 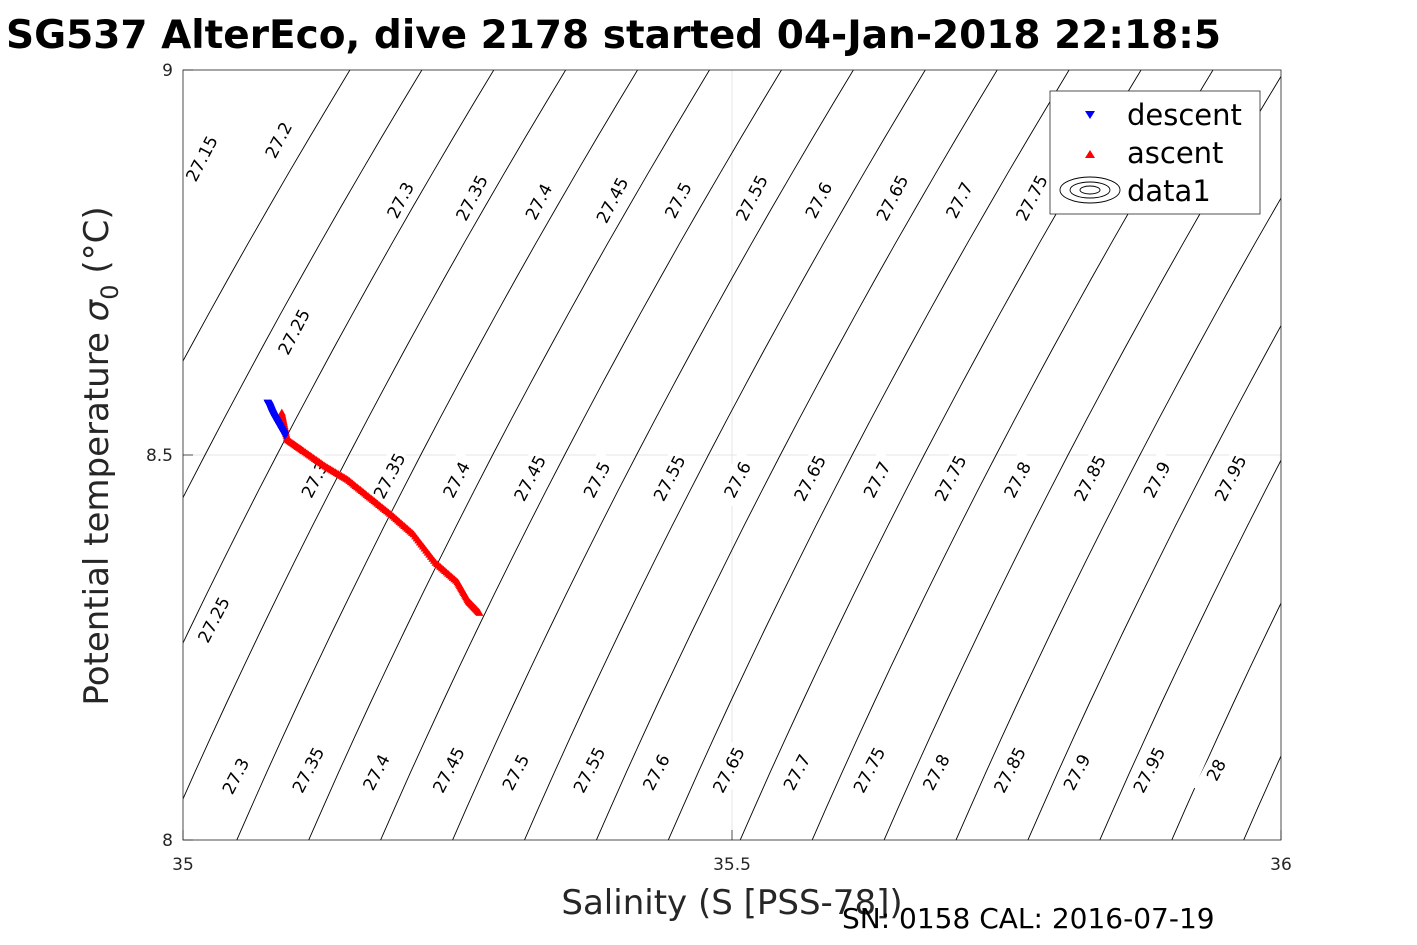 What do you see at coordinates (97, 245) in the screenshot?
I see `y-axis-label-unit: (°C)` at bounding box center [97, 245].